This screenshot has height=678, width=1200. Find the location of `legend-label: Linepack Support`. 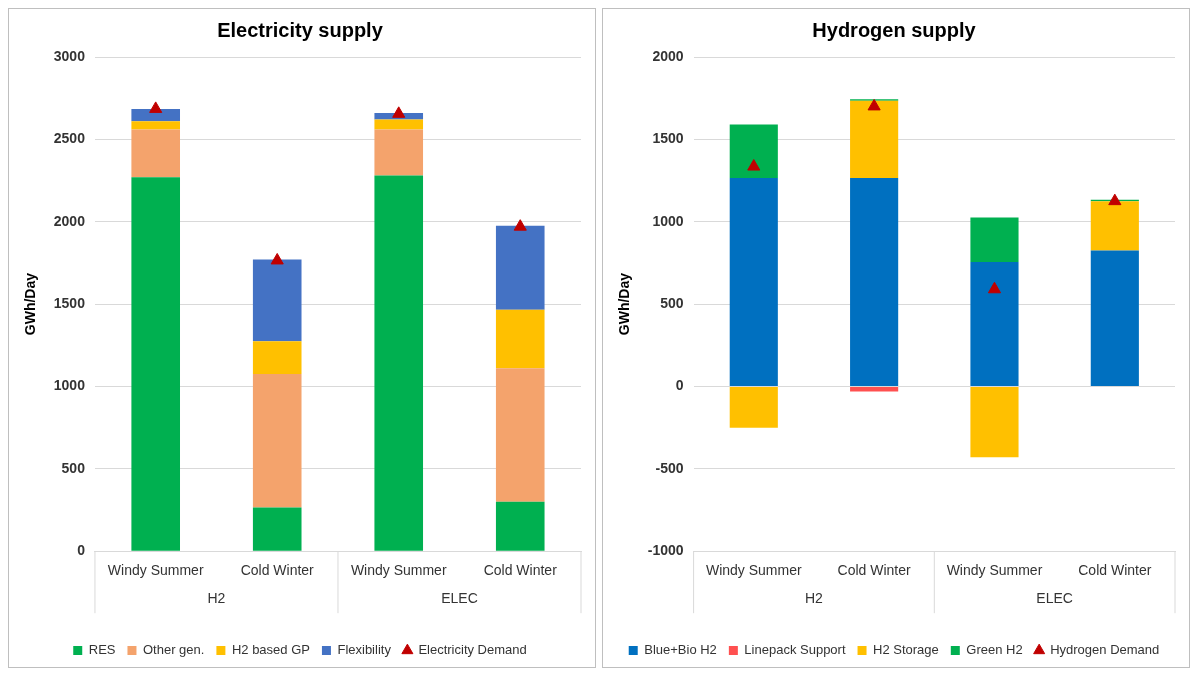

legend-label: Linepack Support is located at coordinates (795, 650).